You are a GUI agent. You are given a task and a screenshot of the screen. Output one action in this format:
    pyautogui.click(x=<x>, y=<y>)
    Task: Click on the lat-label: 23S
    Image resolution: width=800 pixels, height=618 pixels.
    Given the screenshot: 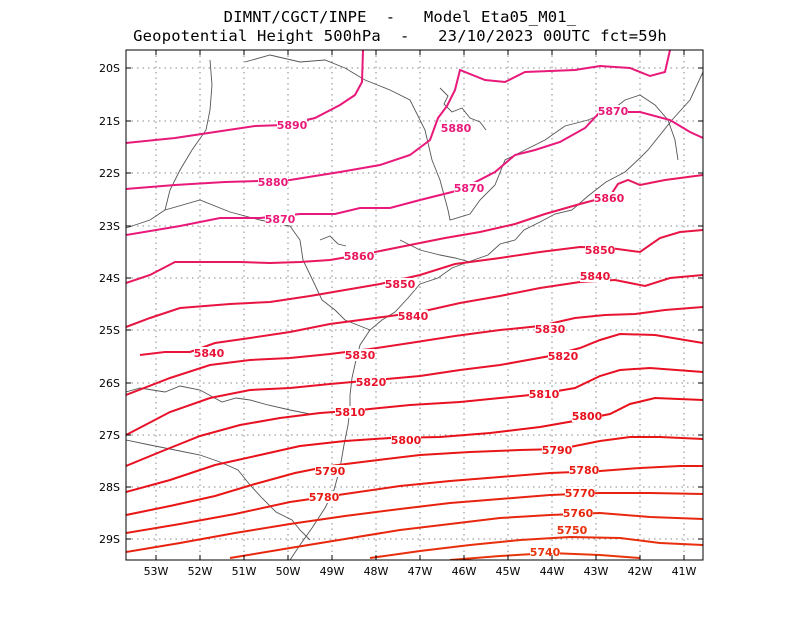 What is the action you would take?
    pyautogui.click(x=109, y=226)
    